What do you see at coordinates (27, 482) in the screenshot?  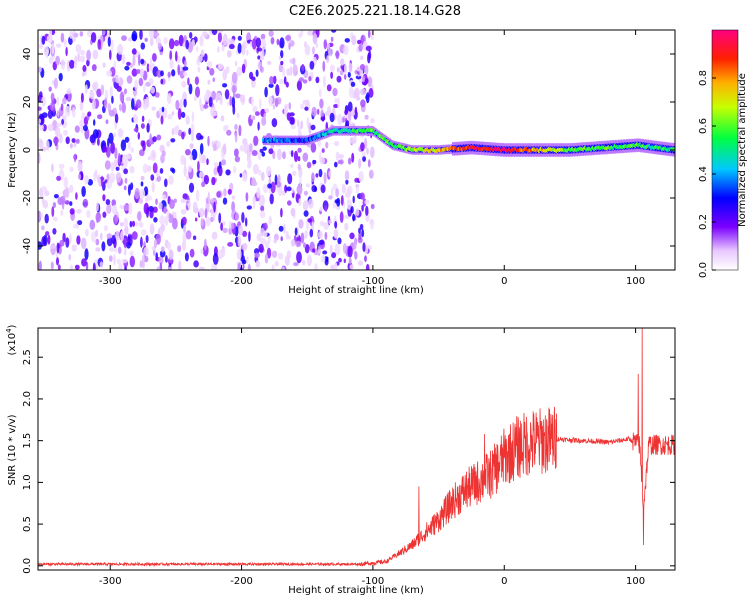 I see `y-tick-label: 1.0` at bounding box center [27, 482].